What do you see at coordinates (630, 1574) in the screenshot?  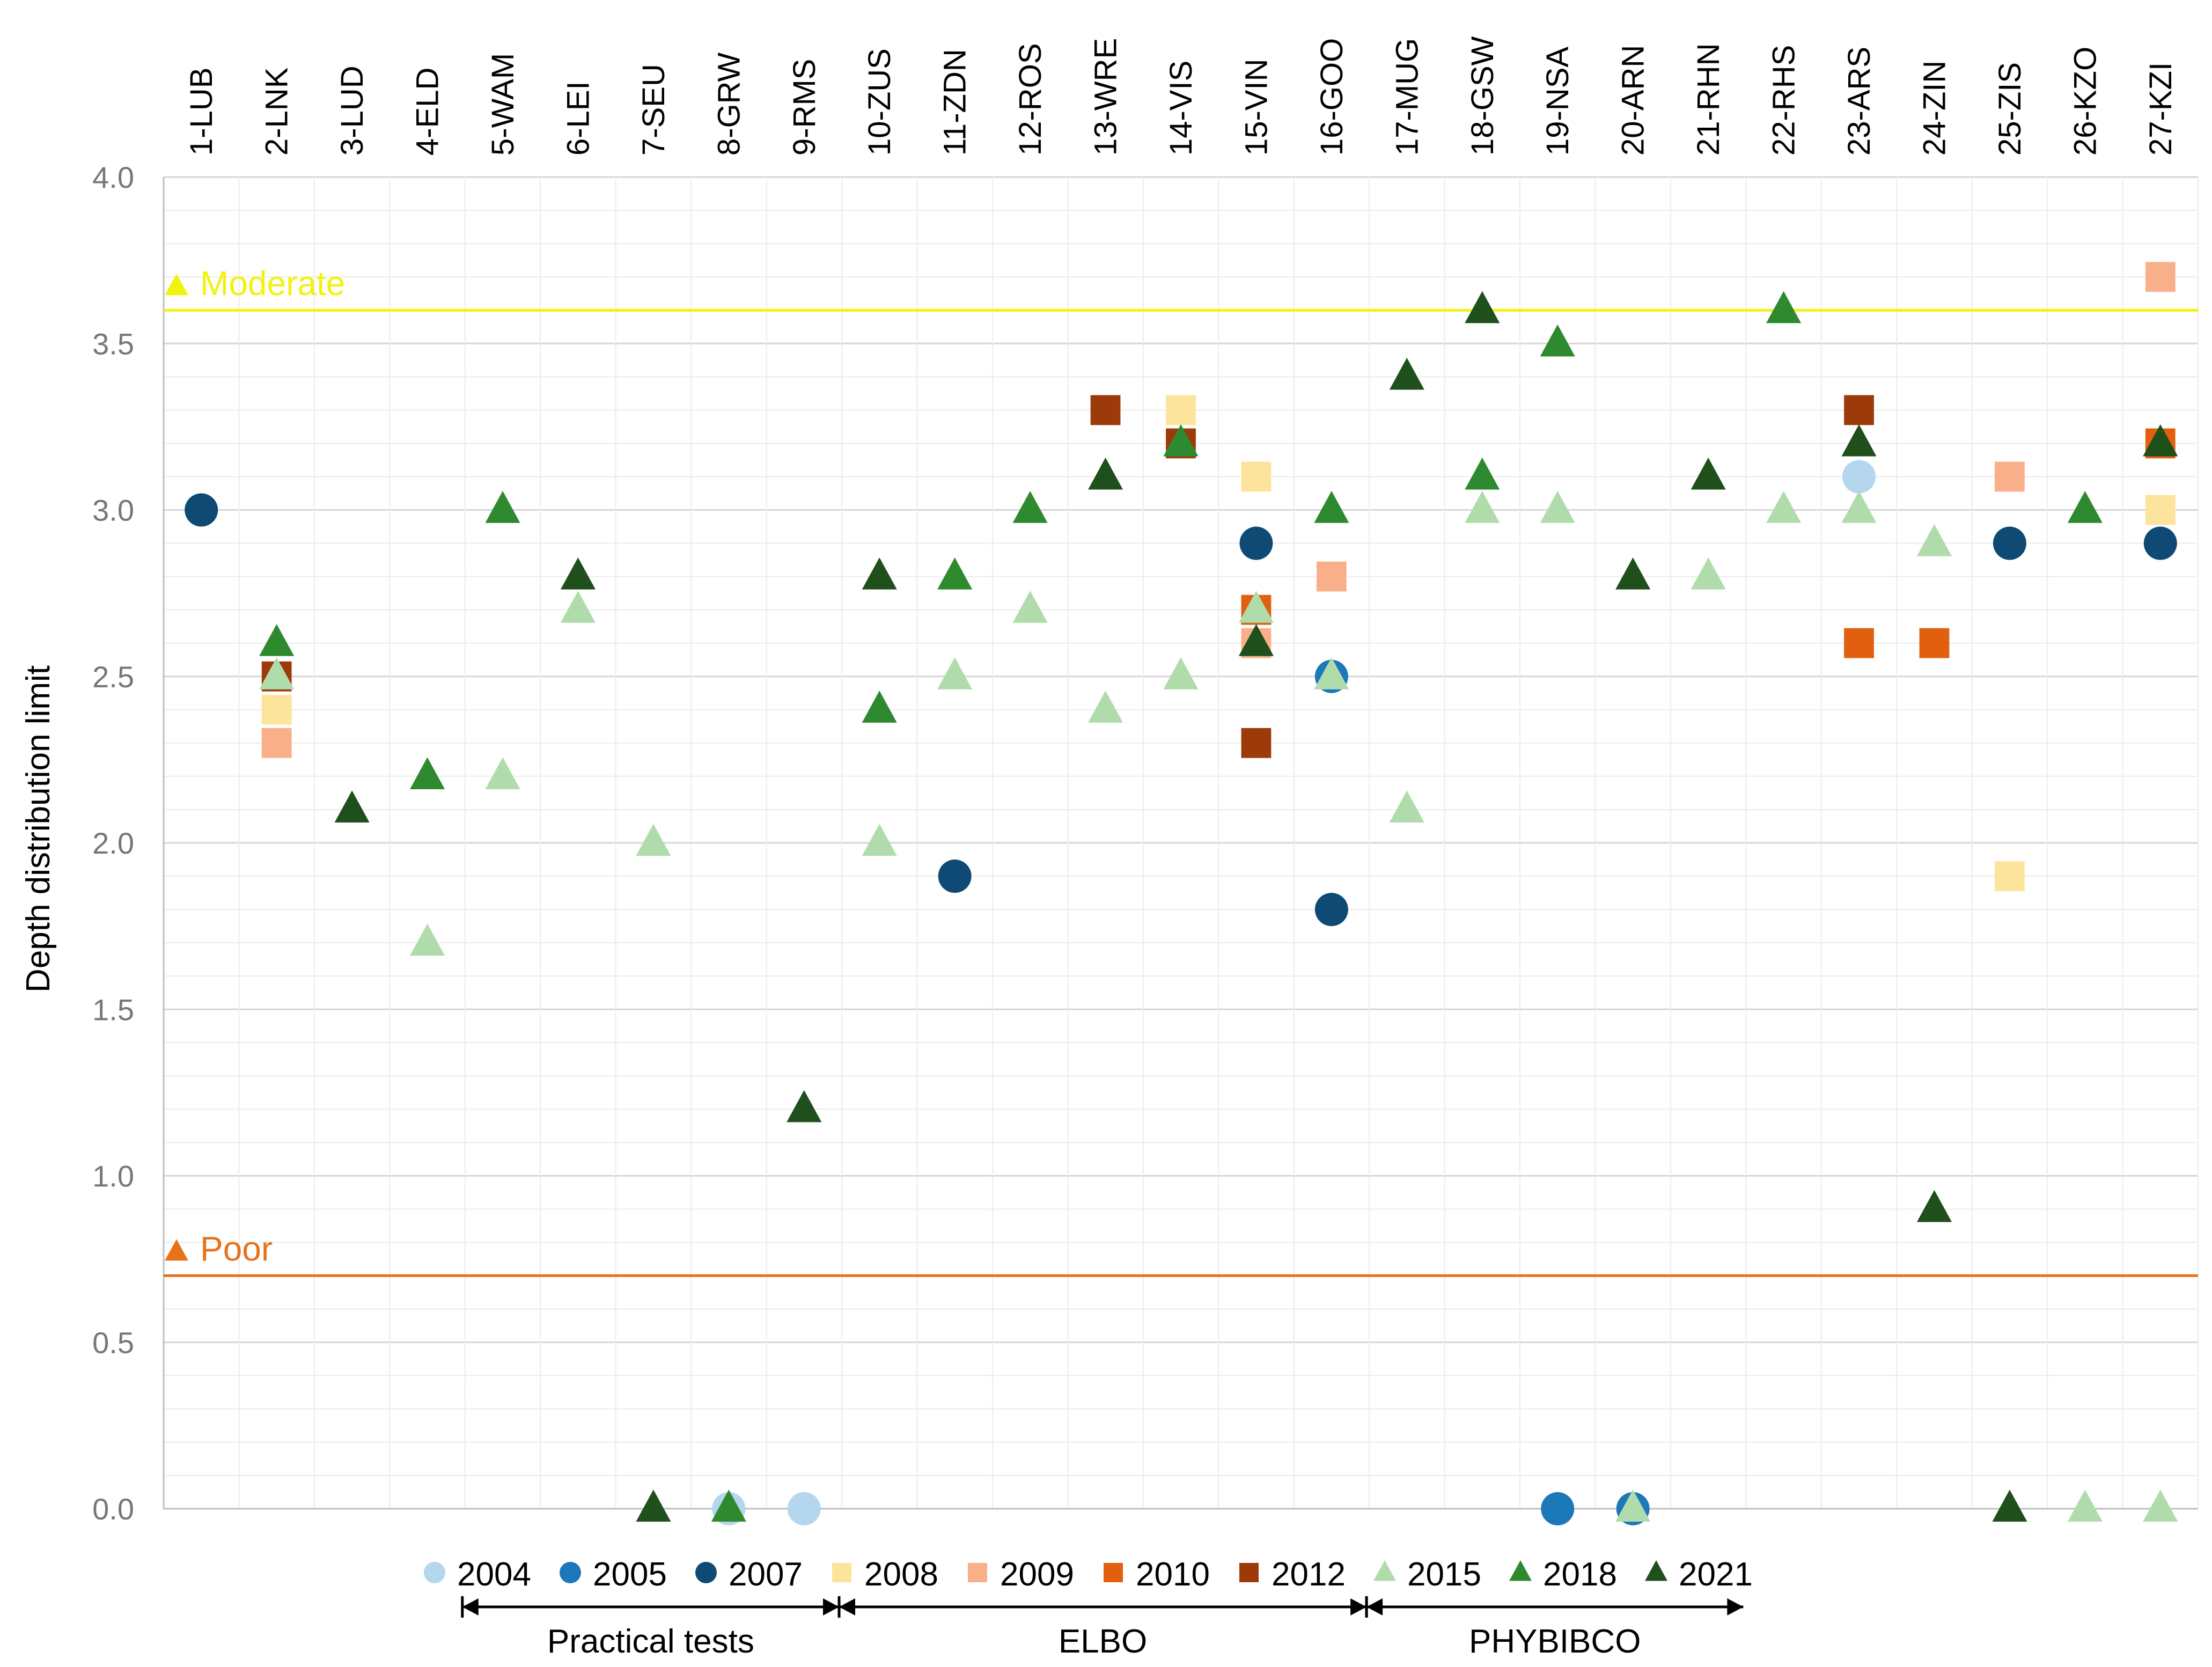 I see `legend-label: 2005` at bounding box center [630, 1574].